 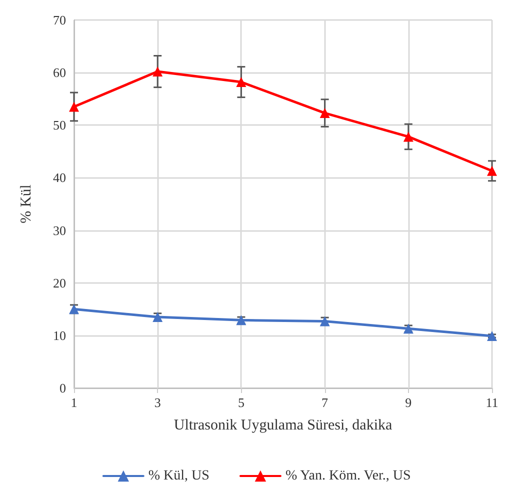 I want to click on x-tick-label: 1, so click(x=74, y=402).